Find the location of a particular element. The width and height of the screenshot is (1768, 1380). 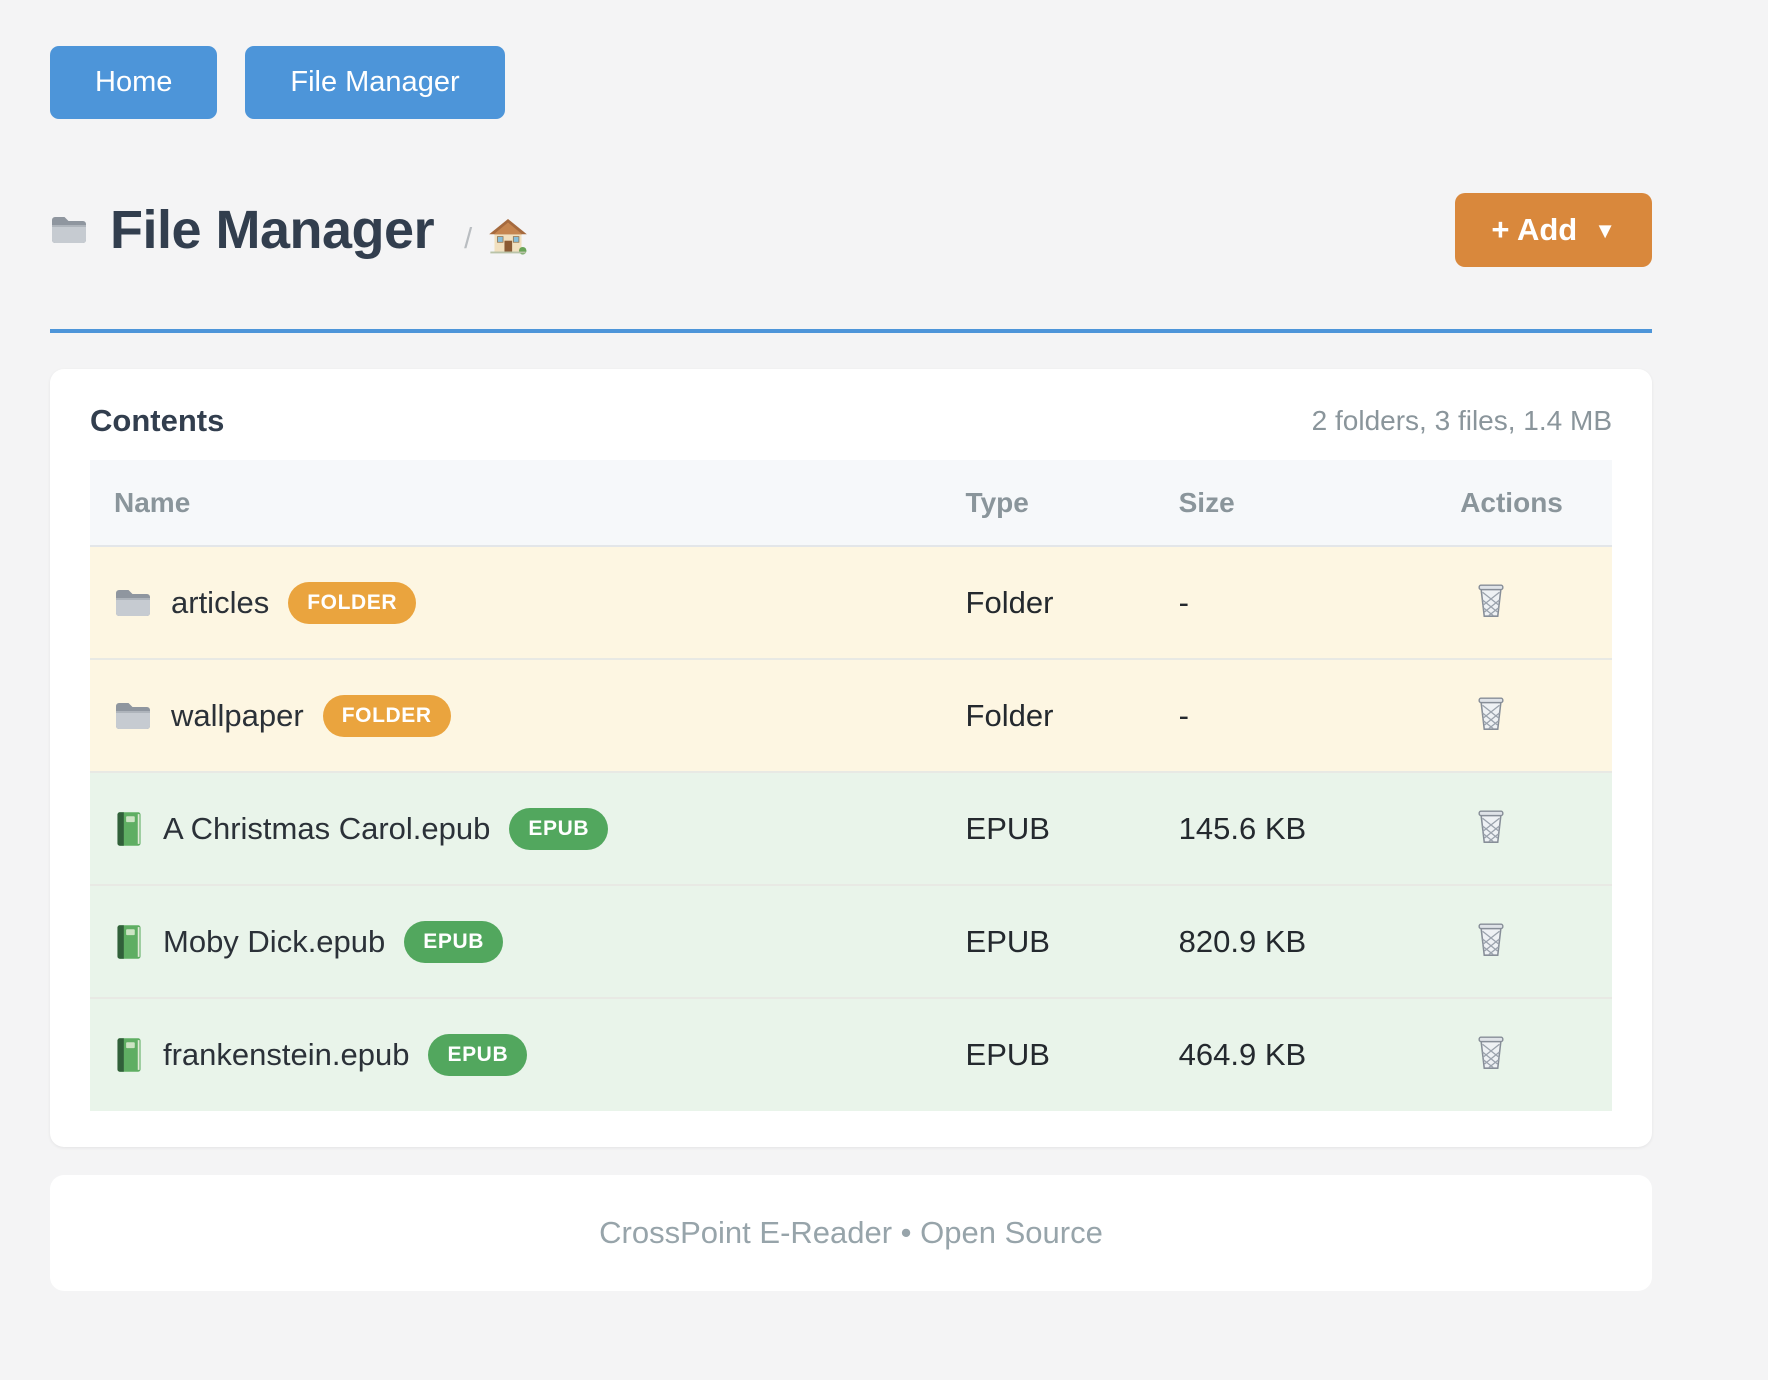

file-name: articles is located at coordinates (220, 602).